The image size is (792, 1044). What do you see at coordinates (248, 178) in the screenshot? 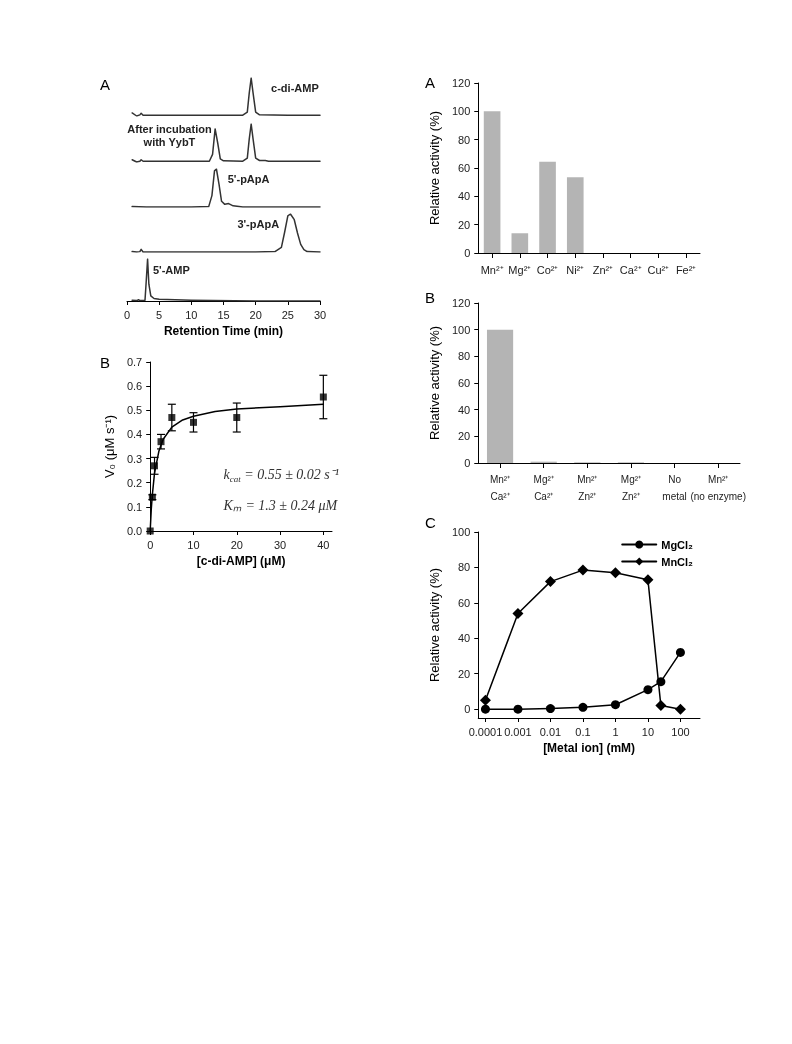
I see `annotation: 5'-pApA` at bounding box center [248, 178].